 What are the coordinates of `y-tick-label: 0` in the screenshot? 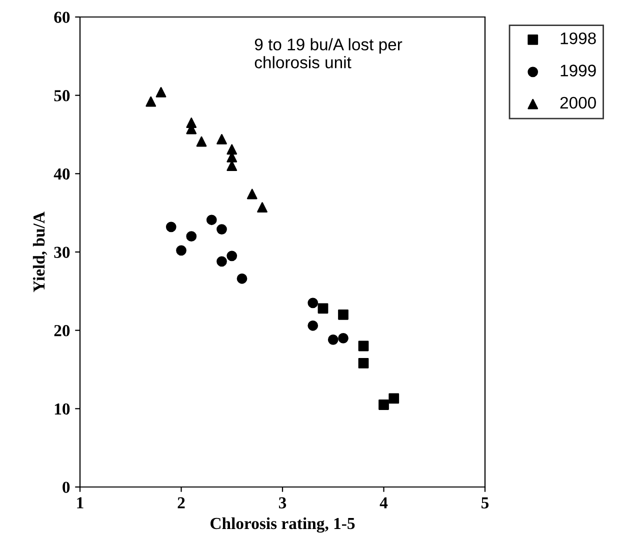 It's located at (66, 487).